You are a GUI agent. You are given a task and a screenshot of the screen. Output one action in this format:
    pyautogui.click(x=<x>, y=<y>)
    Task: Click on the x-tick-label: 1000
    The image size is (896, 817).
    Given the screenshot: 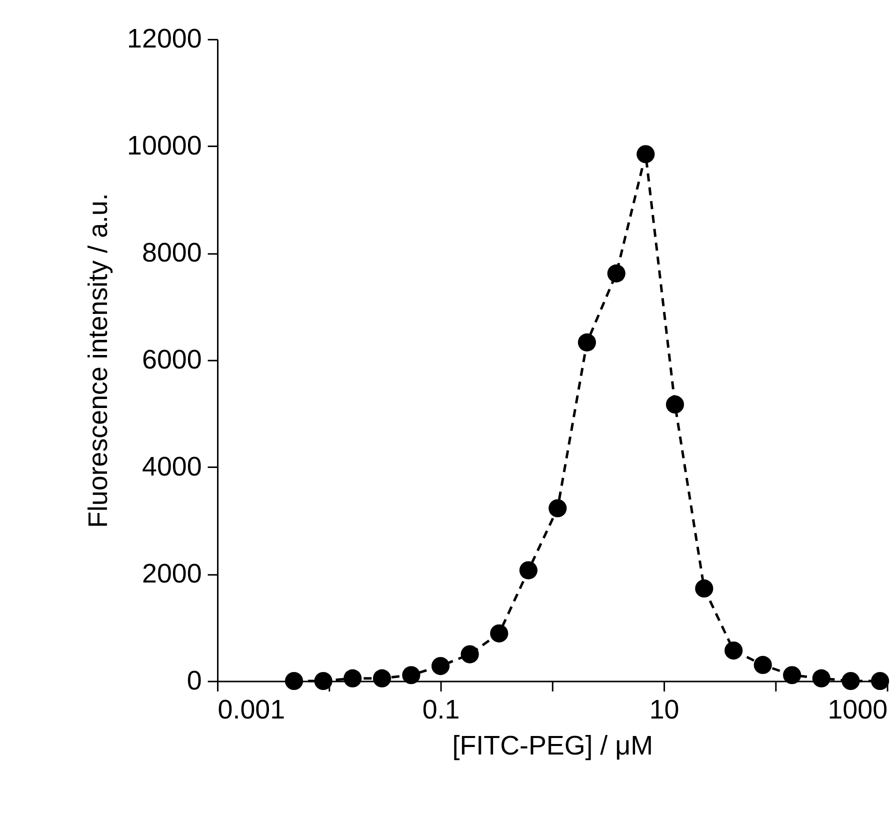 What is the action you would take?
    pyautogui.click(x=858, y=709)
    